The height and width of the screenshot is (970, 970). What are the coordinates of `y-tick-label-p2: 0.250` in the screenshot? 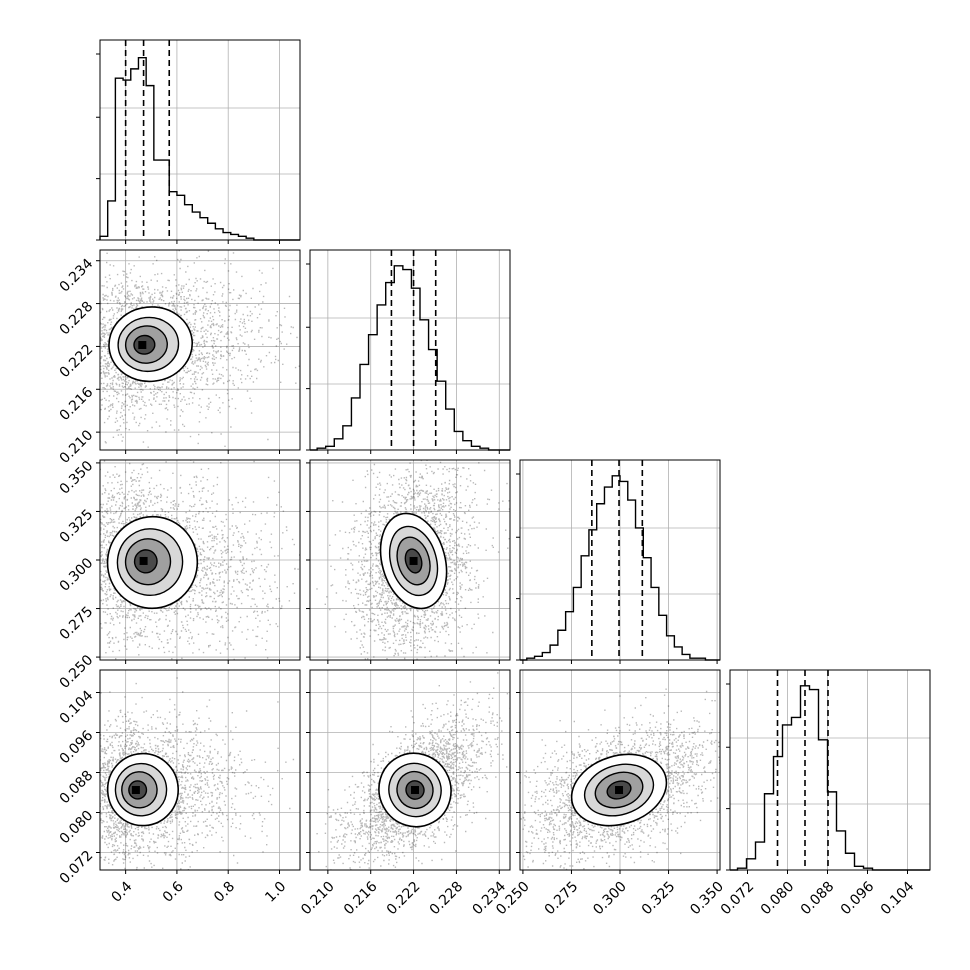 It's located at (77, 672).